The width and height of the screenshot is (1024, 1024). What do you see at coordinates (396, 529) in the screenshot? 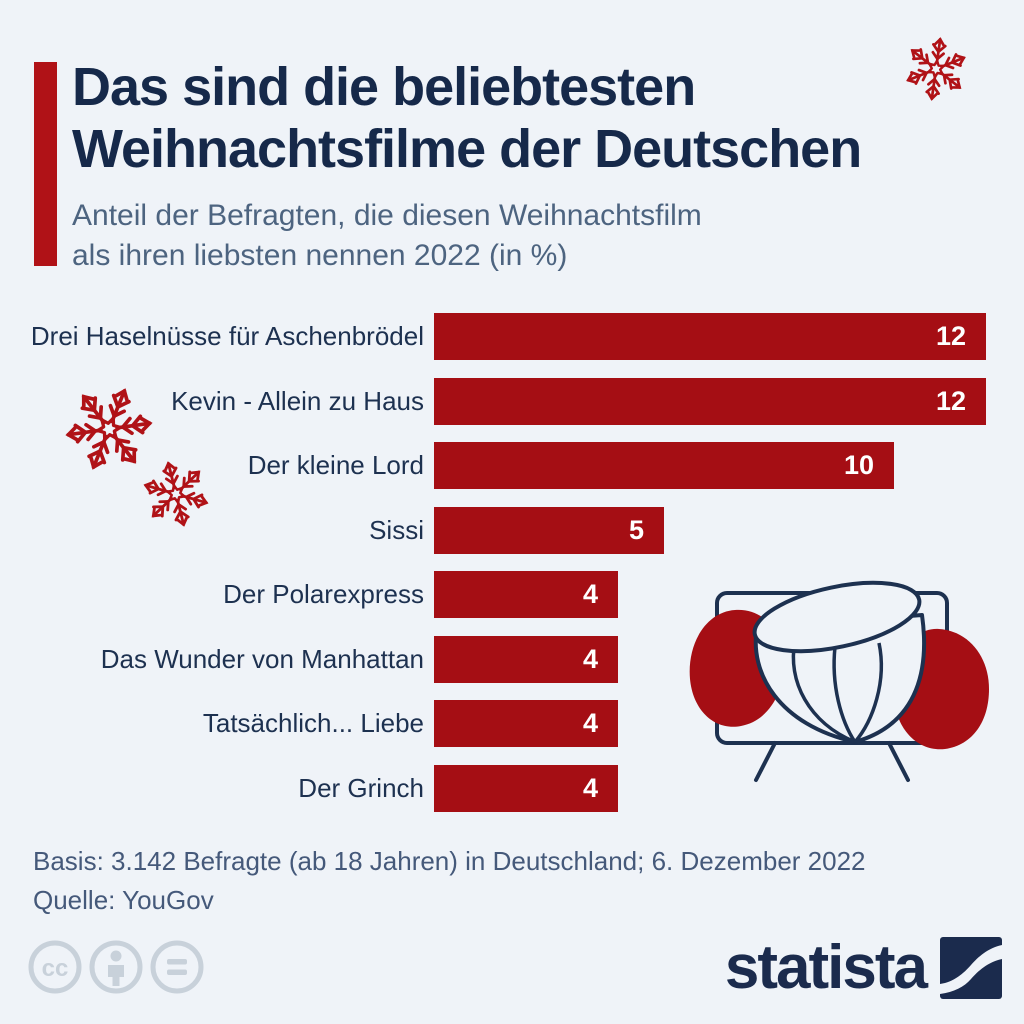
I see `bar-label: Sissi` at bounding box center [396, 529].